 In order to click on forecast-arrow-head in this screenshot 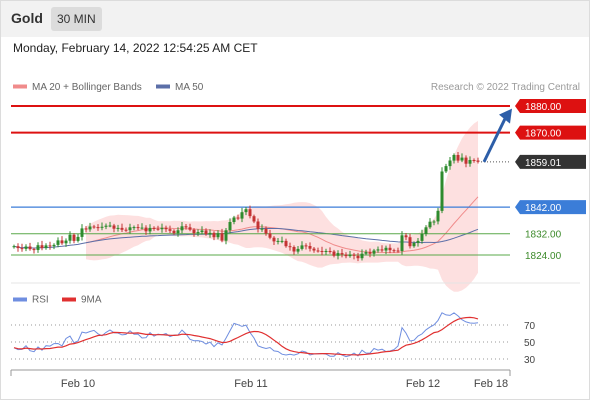, I will do `click(505, 116)`.